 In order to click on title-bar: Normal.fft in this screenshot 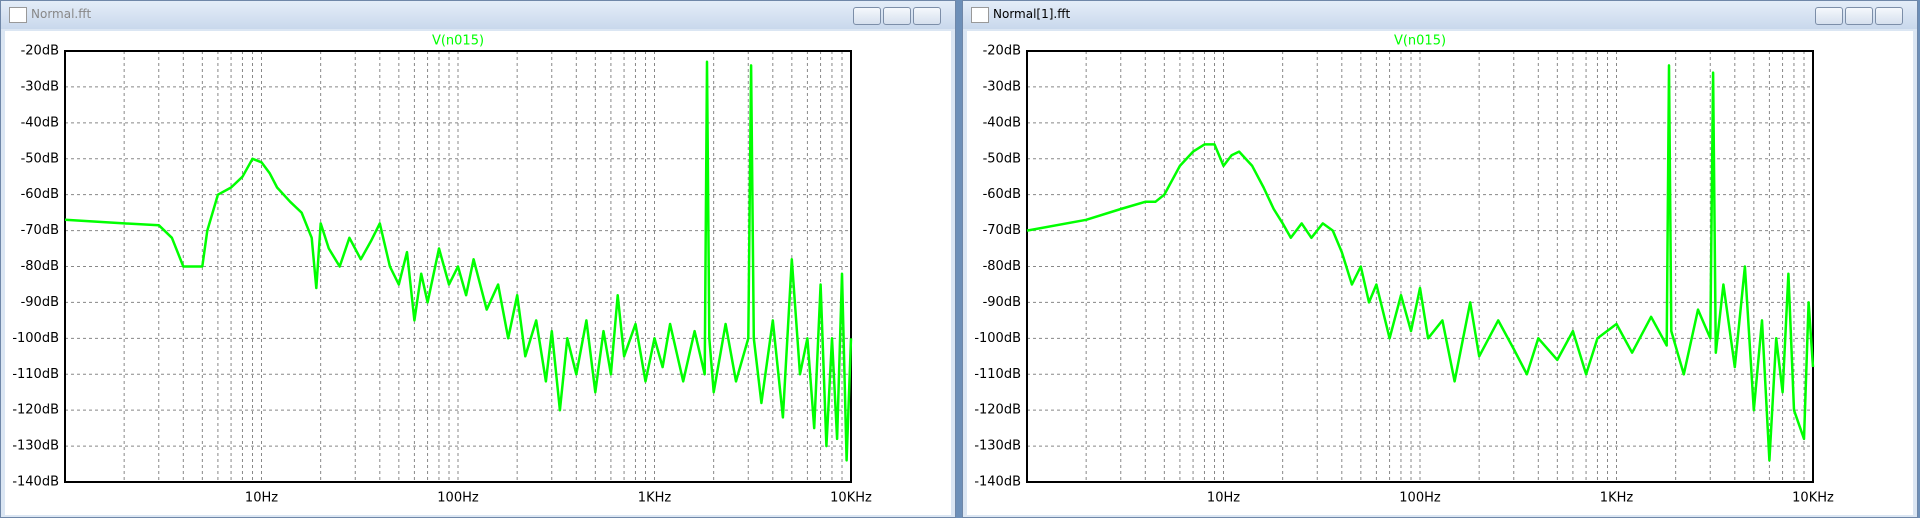, I will do `click(478, 15)`.